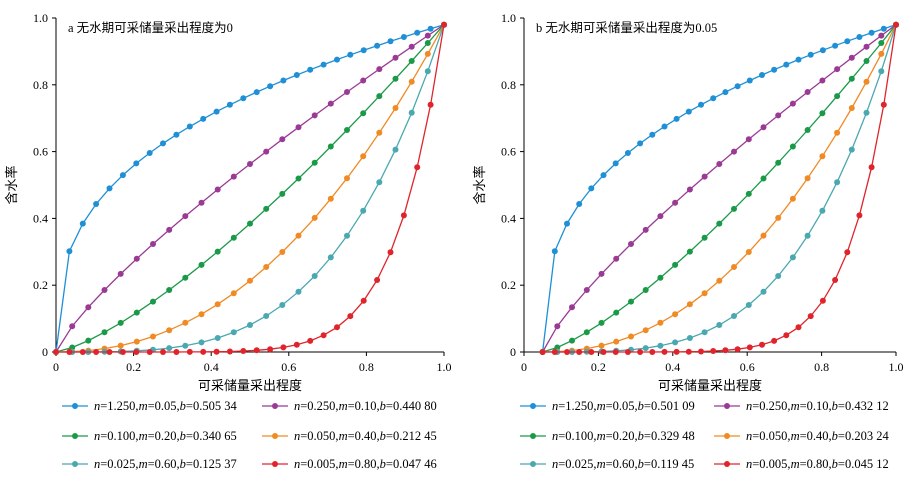 This screenshot has height=479, width=922. What do you see at coordinates (817, 406) in the screenshot?
I see `legend-label: n=0.250,m=0.10,b=0.432 12` at bounding box center [817, 406].